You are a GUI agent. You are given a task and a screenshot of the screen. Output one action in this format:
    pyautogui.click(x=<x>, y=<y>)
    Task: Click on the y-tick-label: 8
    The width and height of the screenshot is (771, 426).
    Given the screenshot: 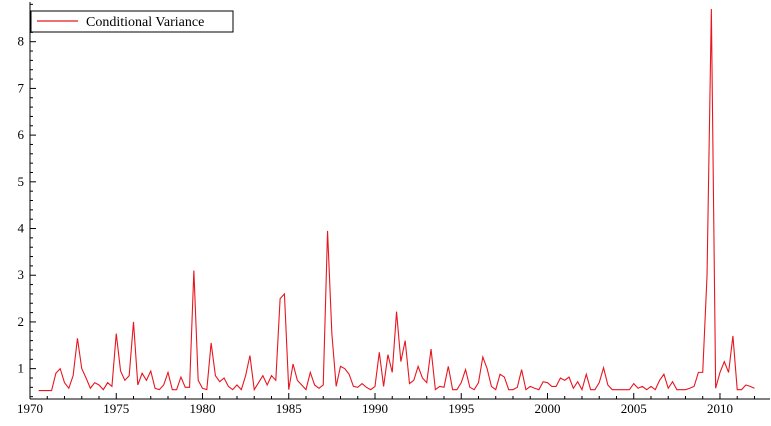 What is the action you would take?
    pyautogui.click(x=21, y=41)
    